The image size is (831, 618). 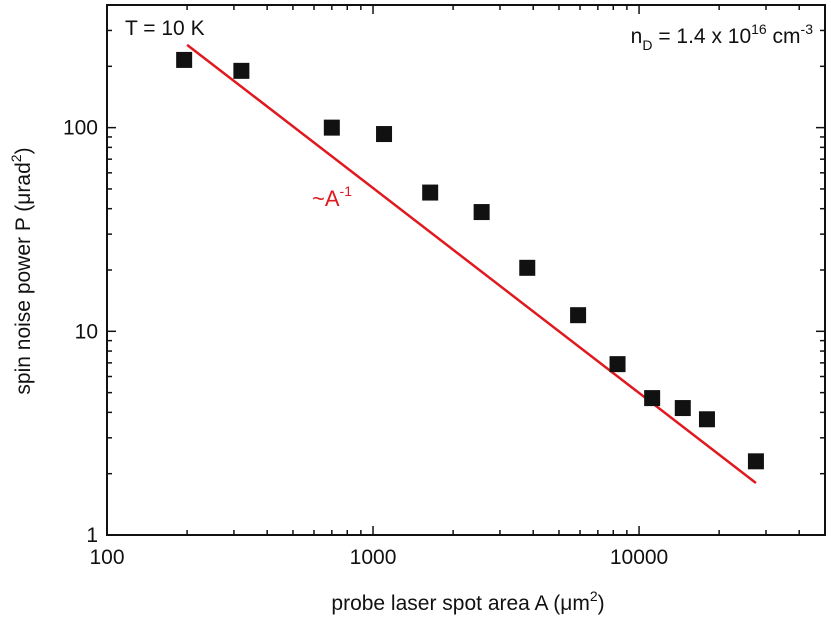 I want to click on x-axis-title: probe laser spot area A (μm2), so click(x=467, y=601).